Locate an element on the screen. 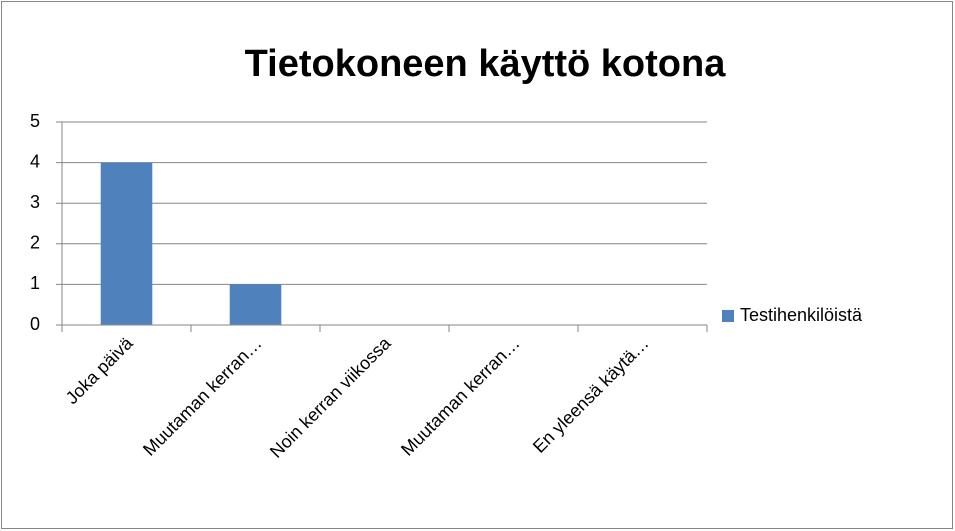 This screenshot has width=955, height=531. y-tick-label: 3 is located at coordinates (35, 202).